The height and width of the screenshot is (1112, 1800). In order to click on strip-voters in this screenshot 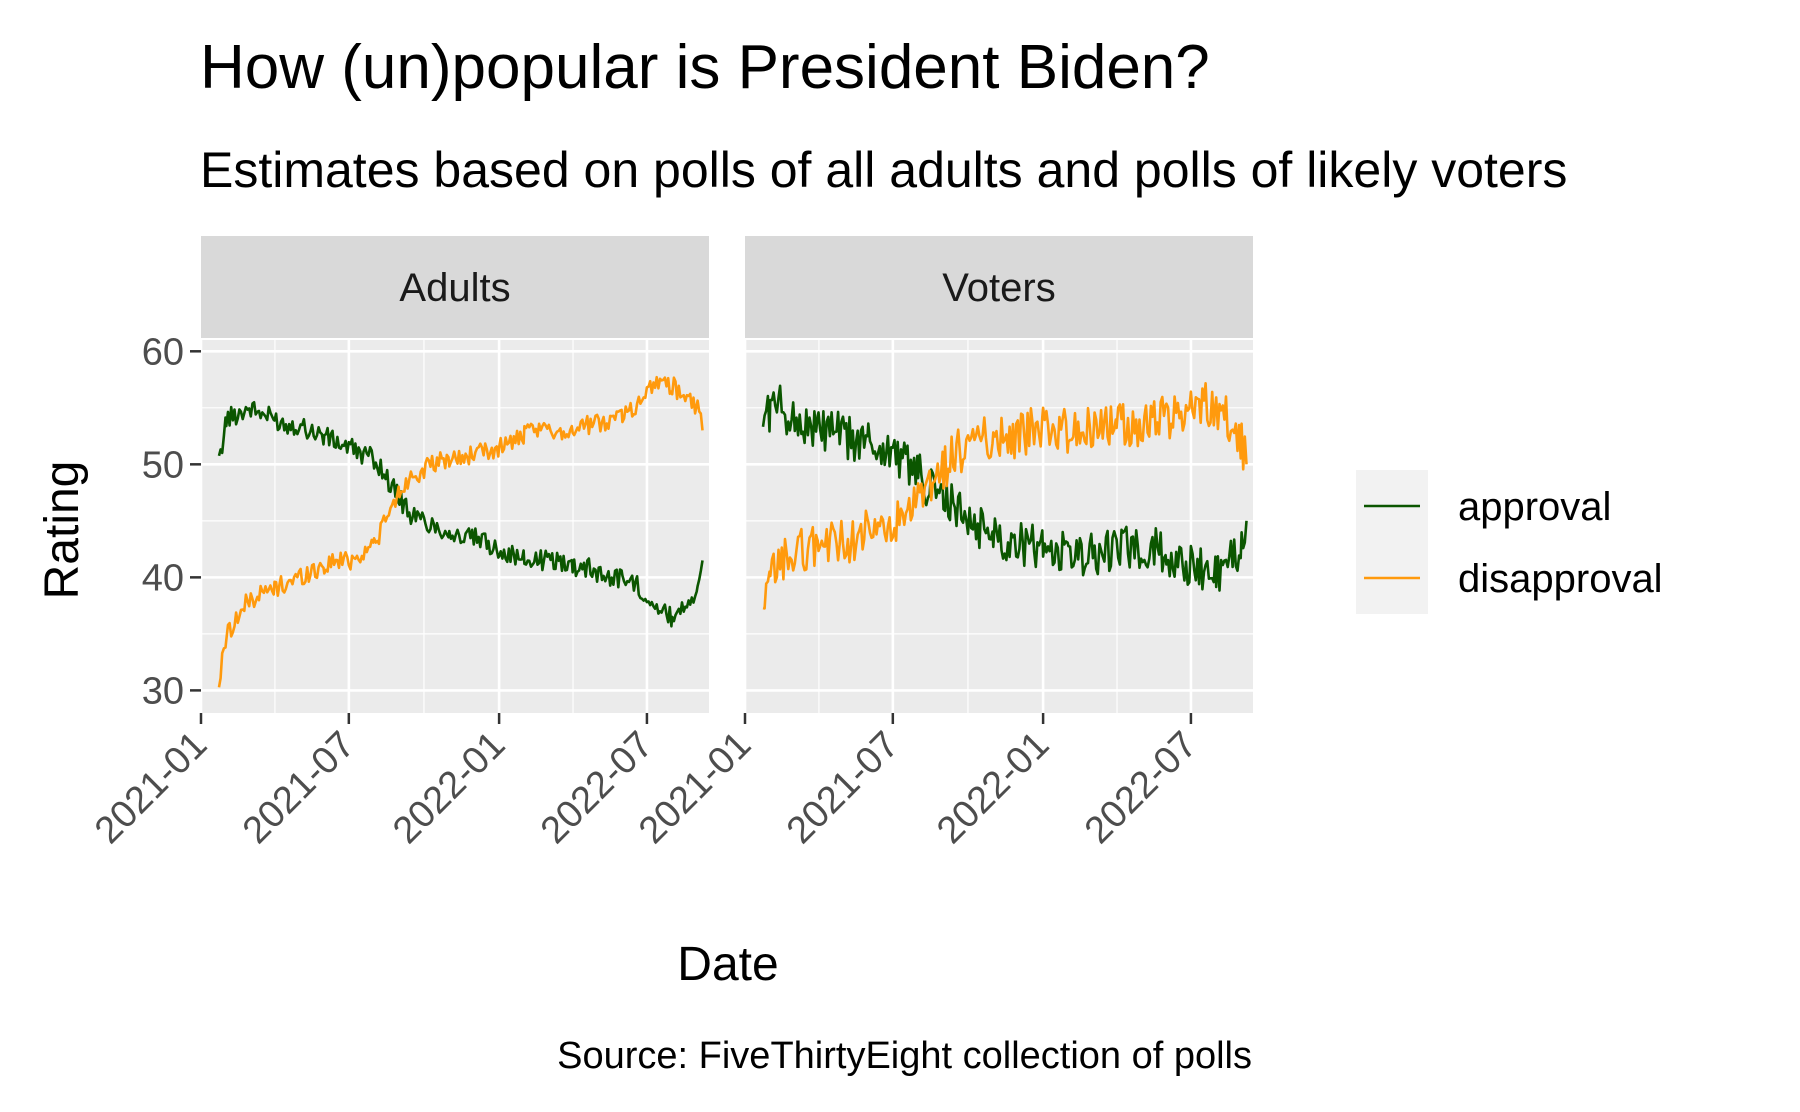, I will do `click(999, 287)`.